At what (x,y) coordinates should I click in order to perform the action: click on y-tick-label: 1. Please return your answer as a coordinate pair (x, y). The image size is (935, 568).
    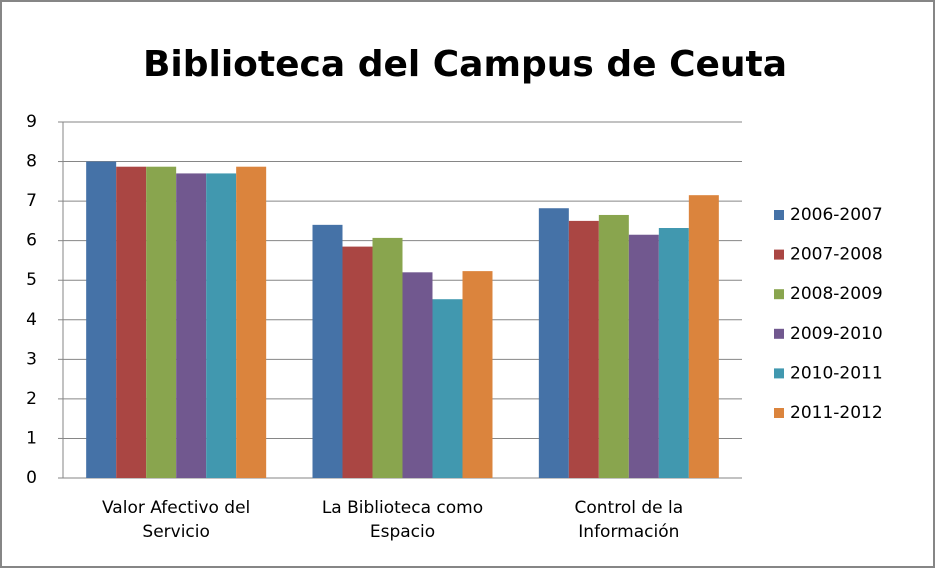
    Looking at the image, I should click on (31, 438).